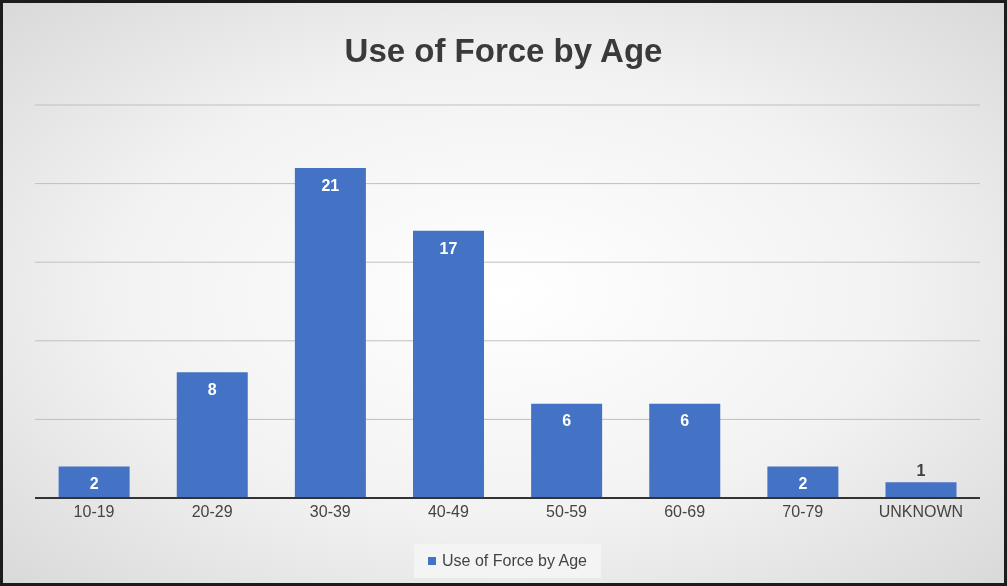 This screenshot has height=586, width=1007. What do you see at coordinates (330, 185) in the screenshot?
I see `data-label: 21` at bounding box center [330, 185].